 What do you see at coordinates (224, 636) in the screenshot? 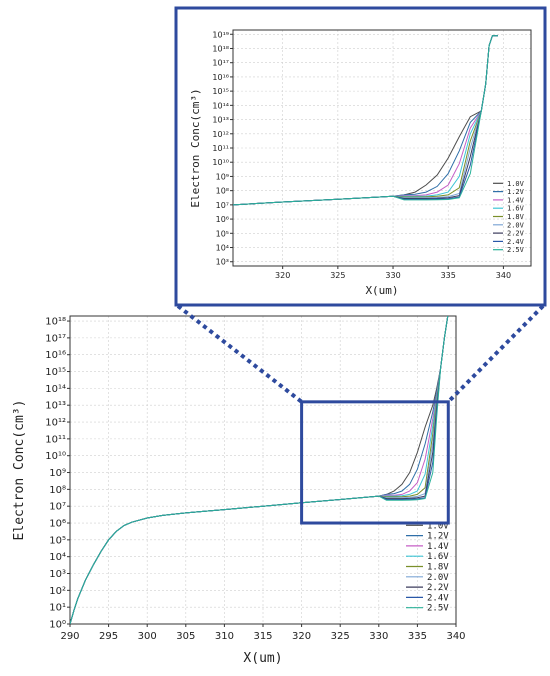
I see `x-tick-label: 310` at bounding box center [224, 636].